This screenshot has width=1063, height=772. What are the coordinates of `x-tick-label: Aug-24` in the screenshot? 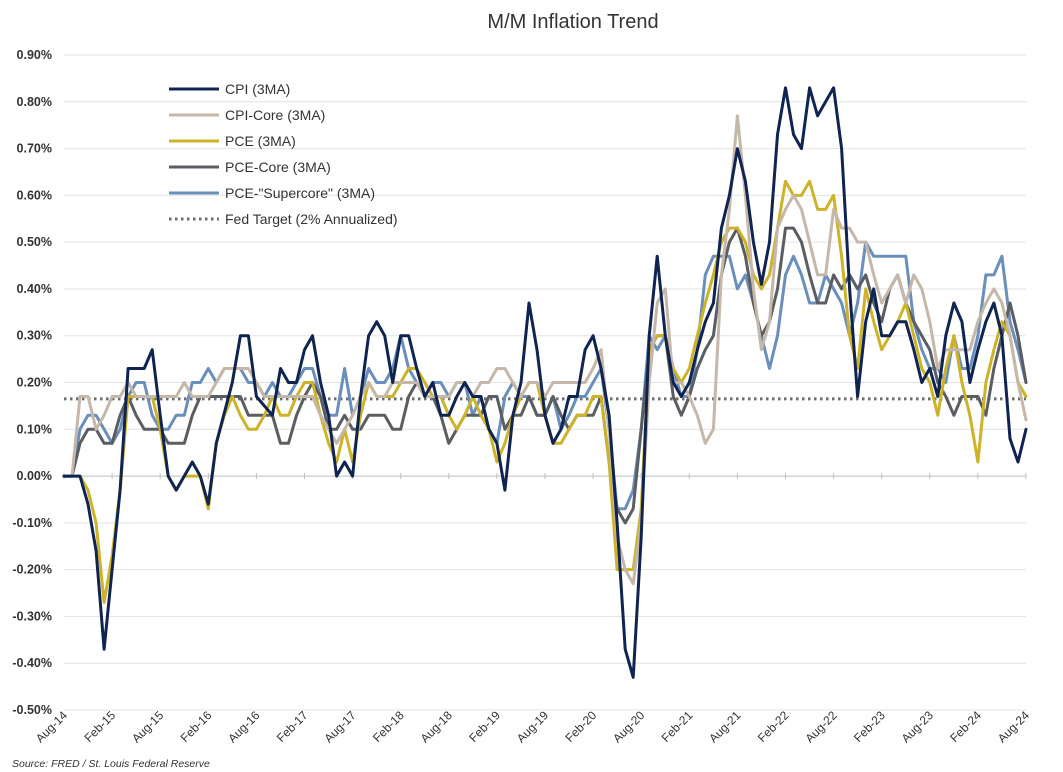 It's located at (1013, 726).